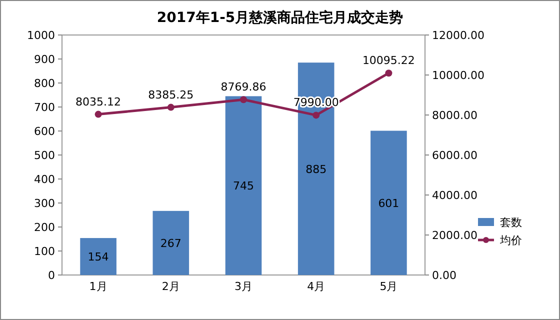 Image resolution: width=560 pixels, height=320 pixels. What do you see at coordinates (316, 169) in the screenshot?
I see `data-label: 885` at bounding box center [316, 169].